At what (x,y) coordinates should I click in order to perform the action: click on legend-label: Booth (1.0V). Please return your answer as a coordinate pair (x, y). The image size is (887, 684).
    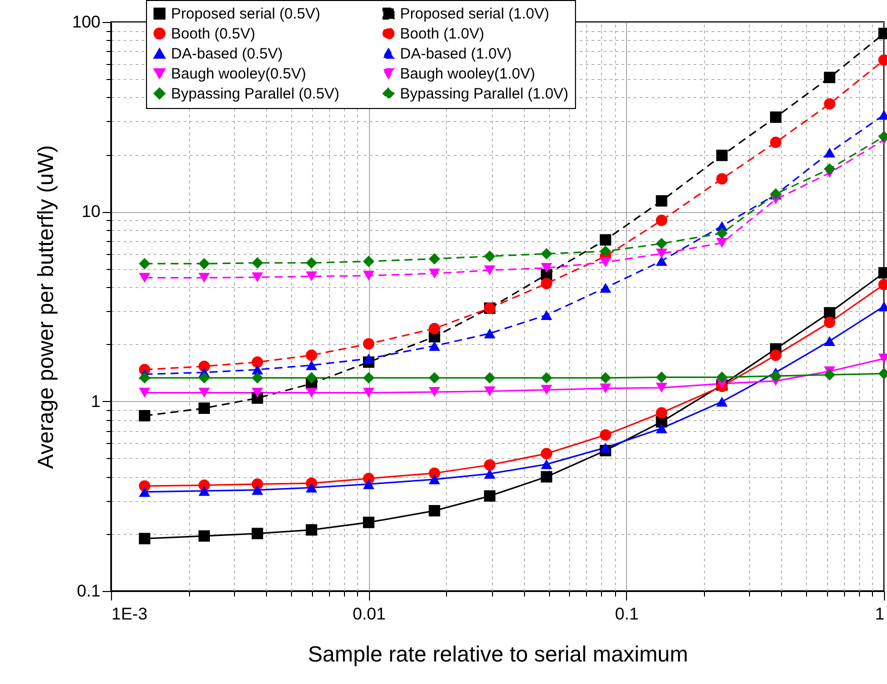
    Looking at the image, I should click on (442, 34).